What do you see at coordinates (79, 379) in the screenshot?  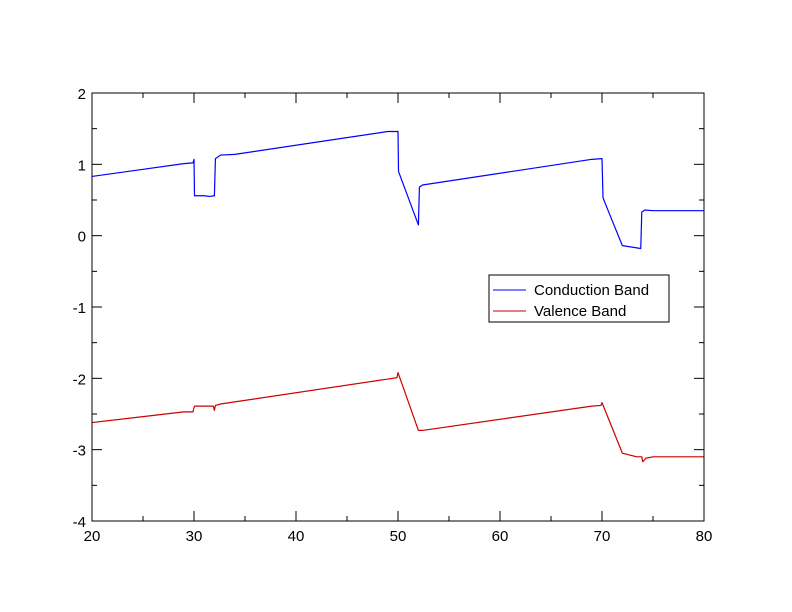 I see `y-tick-label: -2` at bounding box center [79, 379].